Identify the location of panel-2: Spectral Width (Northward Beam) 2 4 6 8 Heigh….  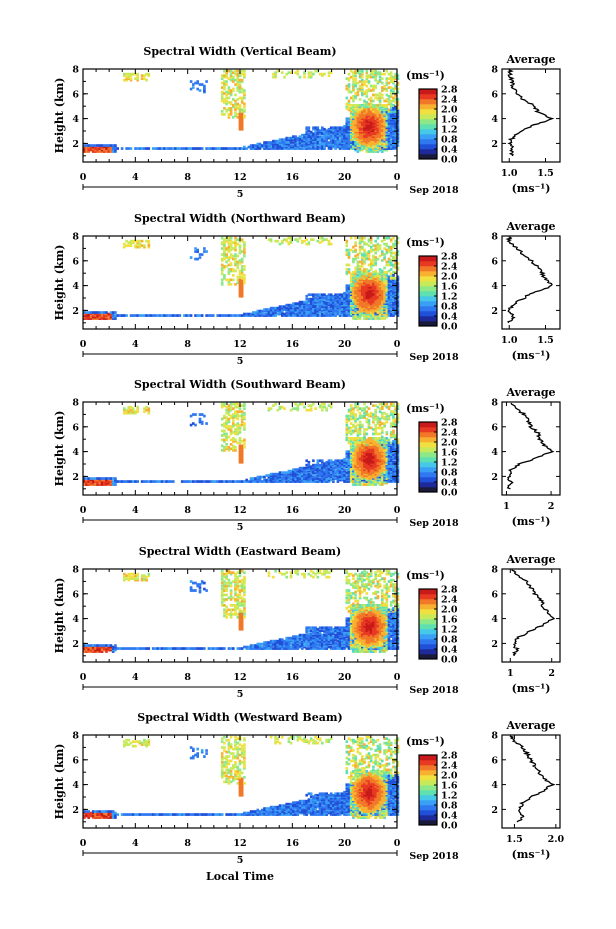
(307, 289).